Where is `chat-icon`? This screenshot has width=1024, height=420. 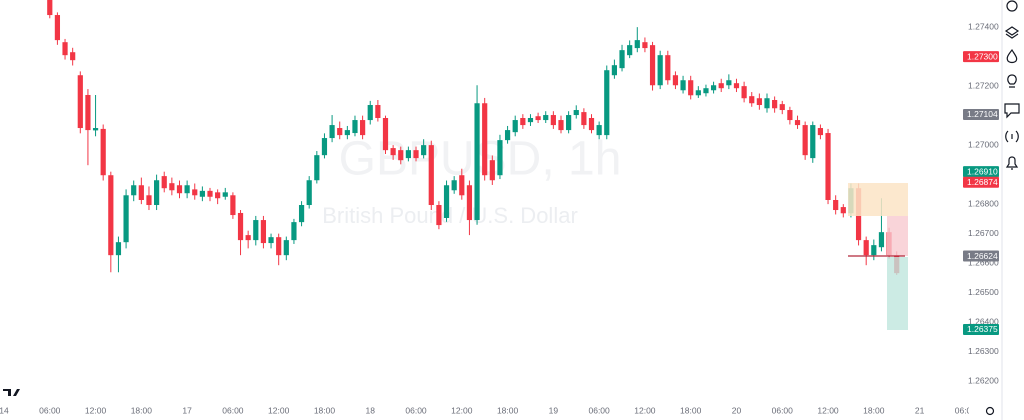
chat-icon is located at coordinates (1012, 111).